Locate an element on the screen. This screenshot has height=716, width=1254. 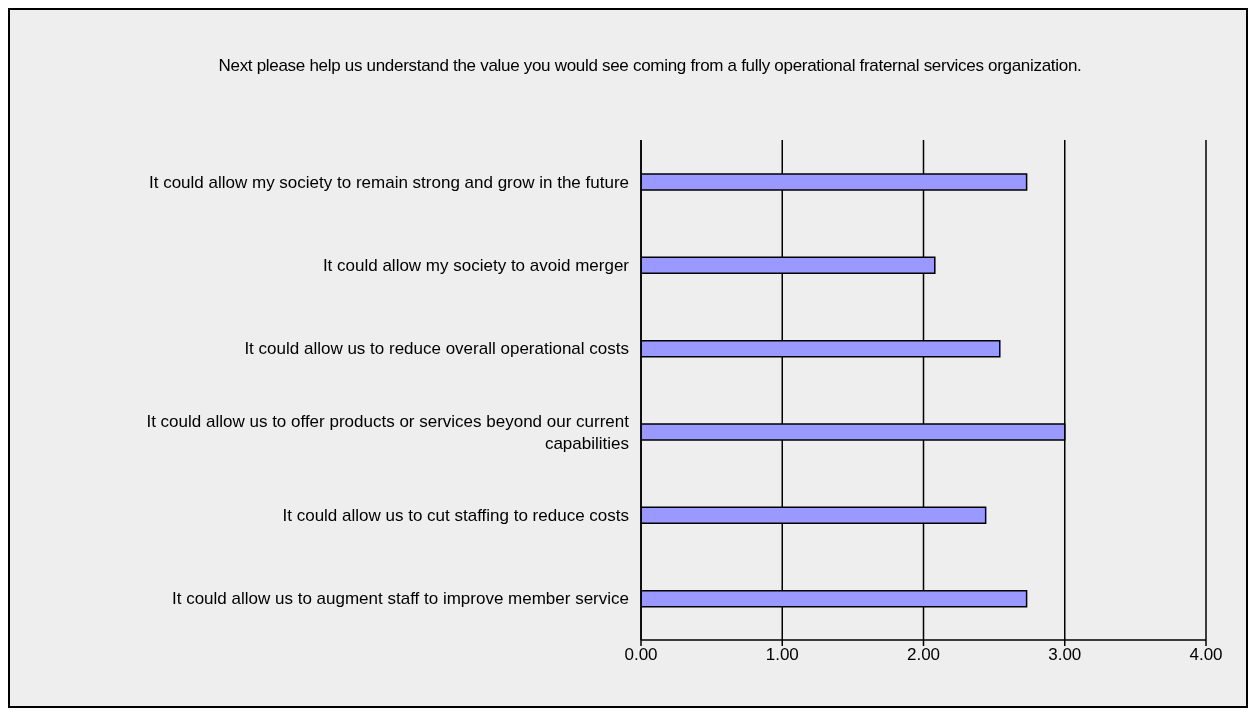
chart-title: Next please help us understand the value you would see coming from a fully operational fraternal services organization. is located at coordinates (650, 66).